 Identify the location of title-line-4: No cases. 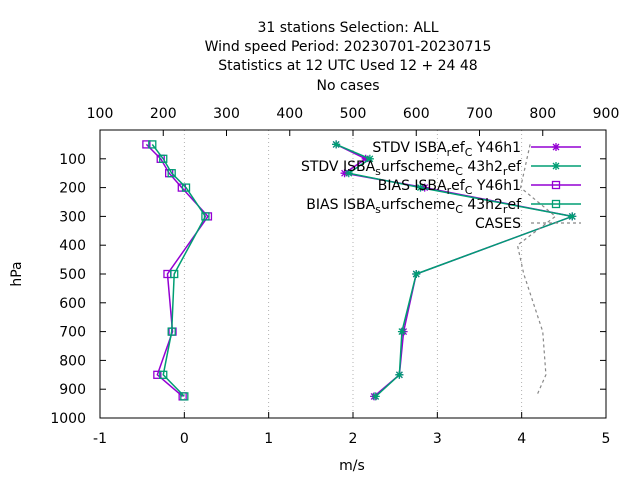
(348, 86).